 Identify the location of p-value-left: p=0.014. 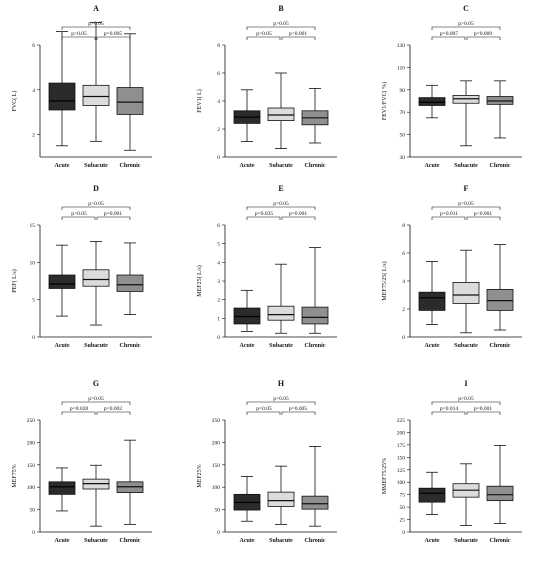
(449, 409).